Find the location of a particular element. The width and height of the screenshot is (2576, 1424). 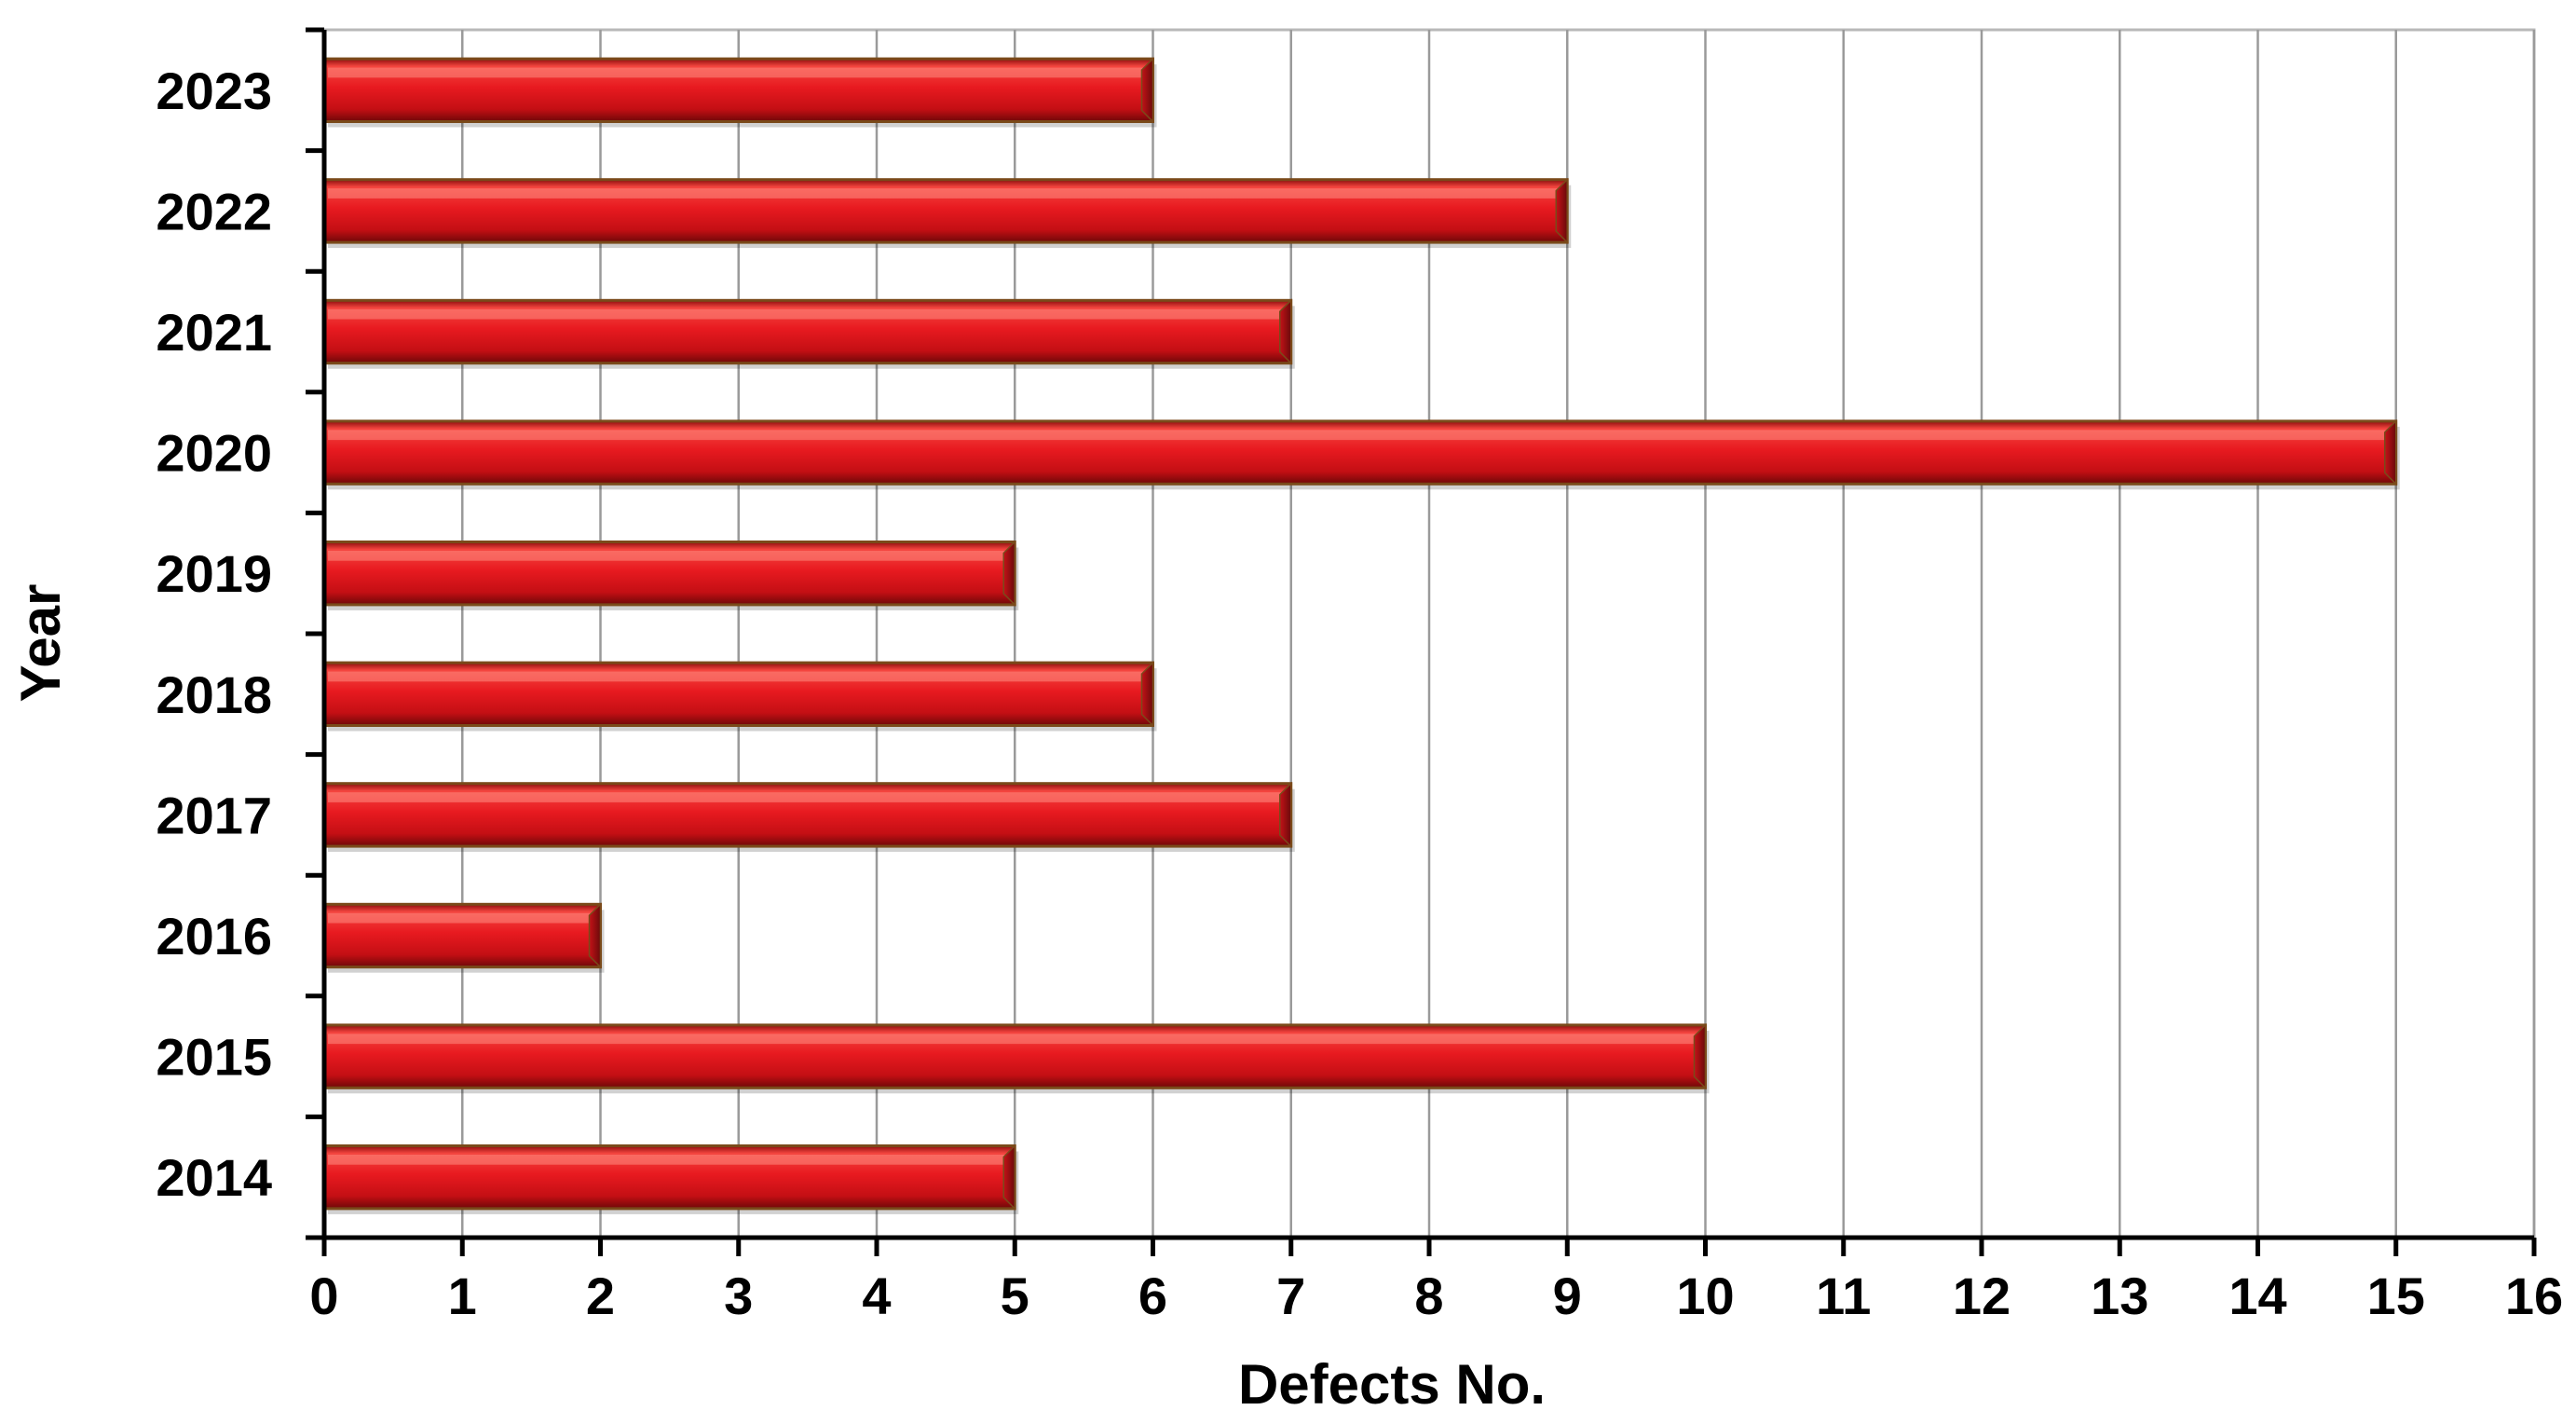

bar-2021 is located at coordinates (808, 333).